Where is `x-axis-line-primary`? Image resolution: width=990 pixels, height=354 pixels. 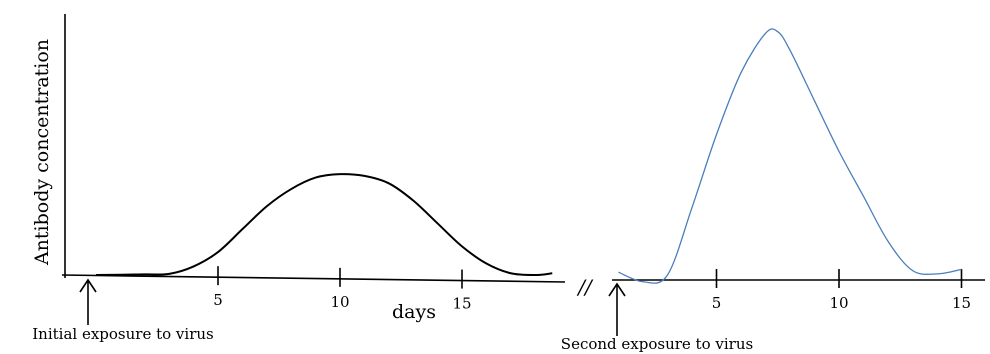
x-axis-line-primary is located at coordinates (313, 278).